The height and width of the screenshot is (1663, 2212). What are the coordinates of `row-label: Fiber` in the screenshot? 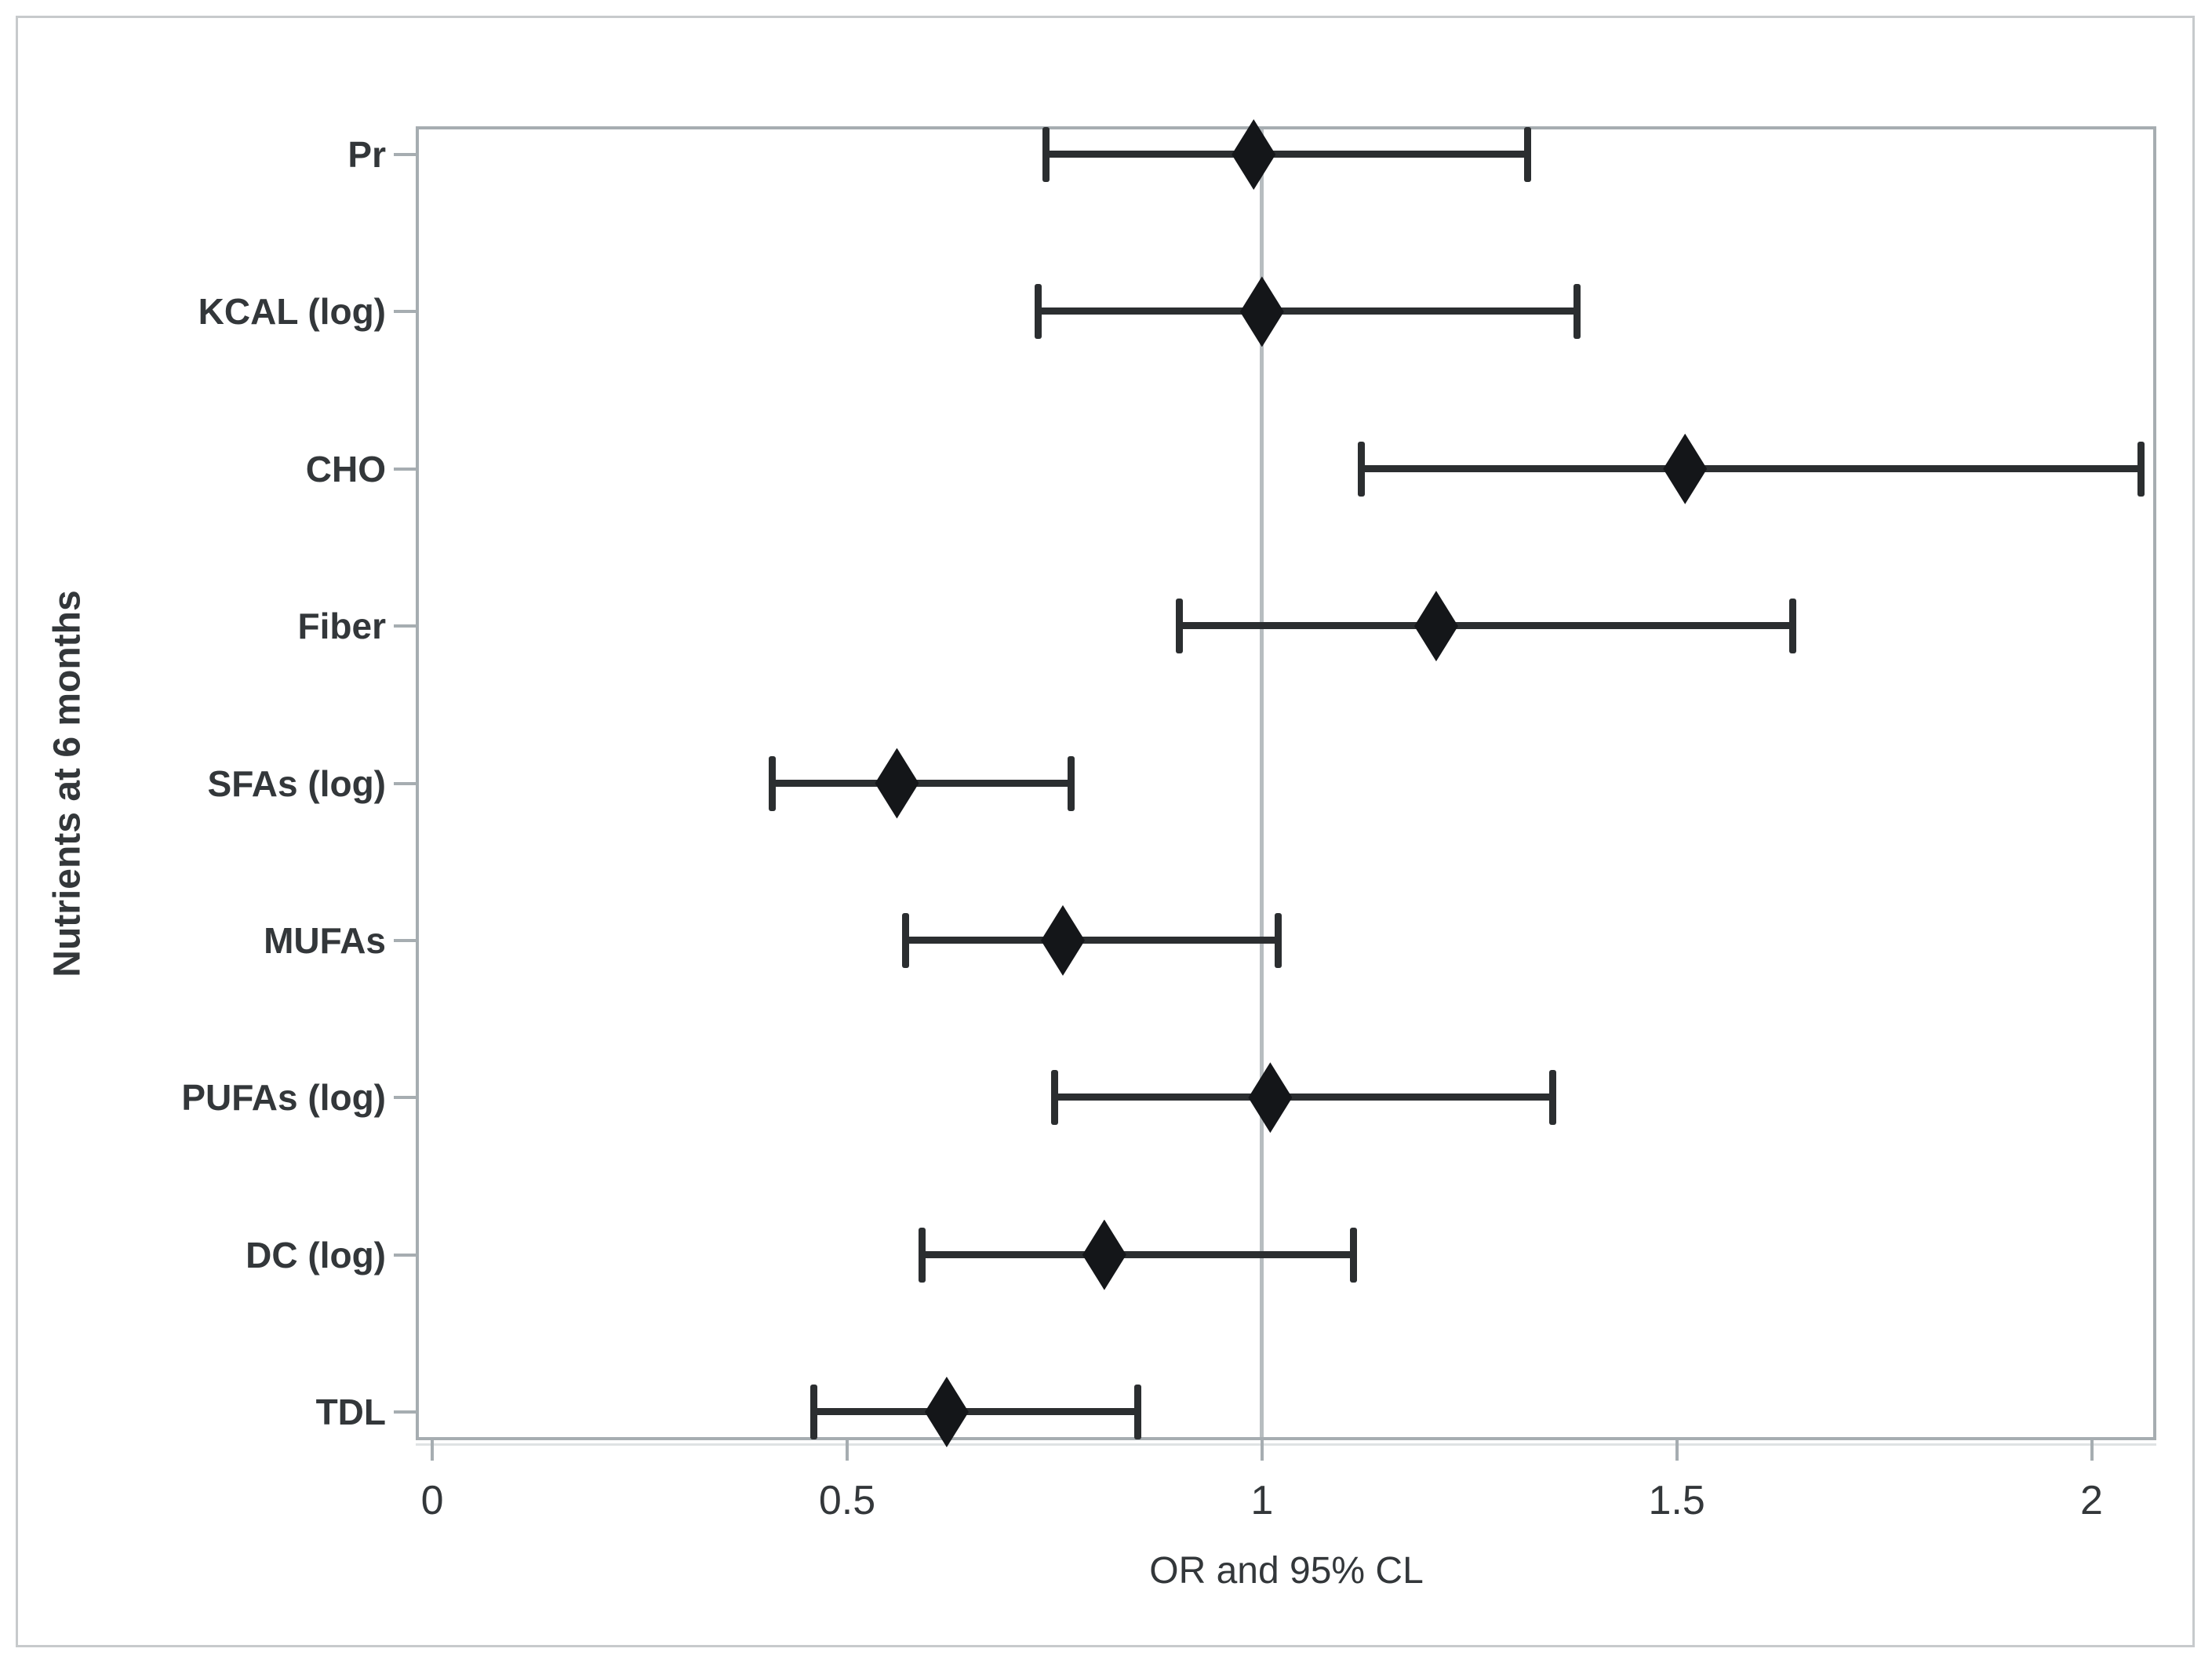 It's located at (341, 626).